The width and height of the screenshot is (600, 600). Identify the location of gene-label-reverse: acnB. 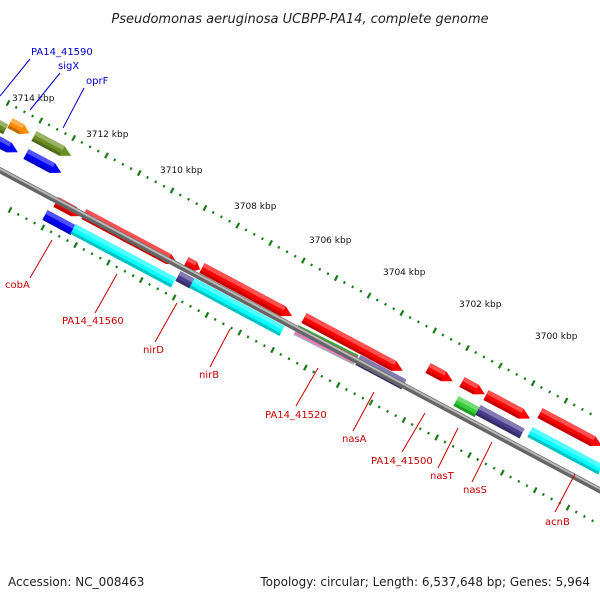
(557, 522).